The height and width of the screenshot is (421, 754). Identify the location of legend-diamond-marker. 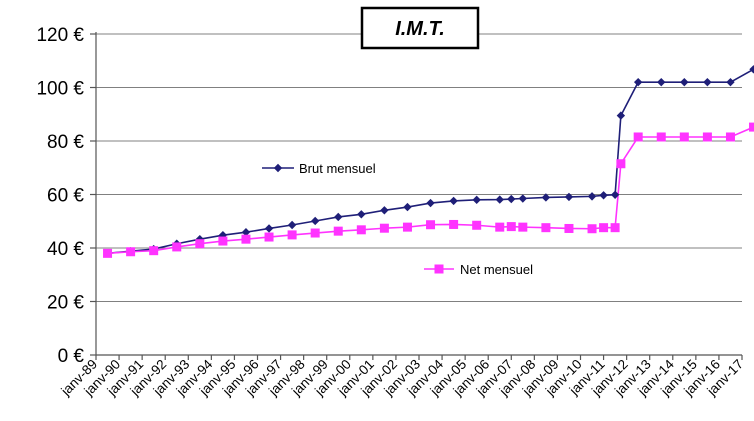
(278, 168).